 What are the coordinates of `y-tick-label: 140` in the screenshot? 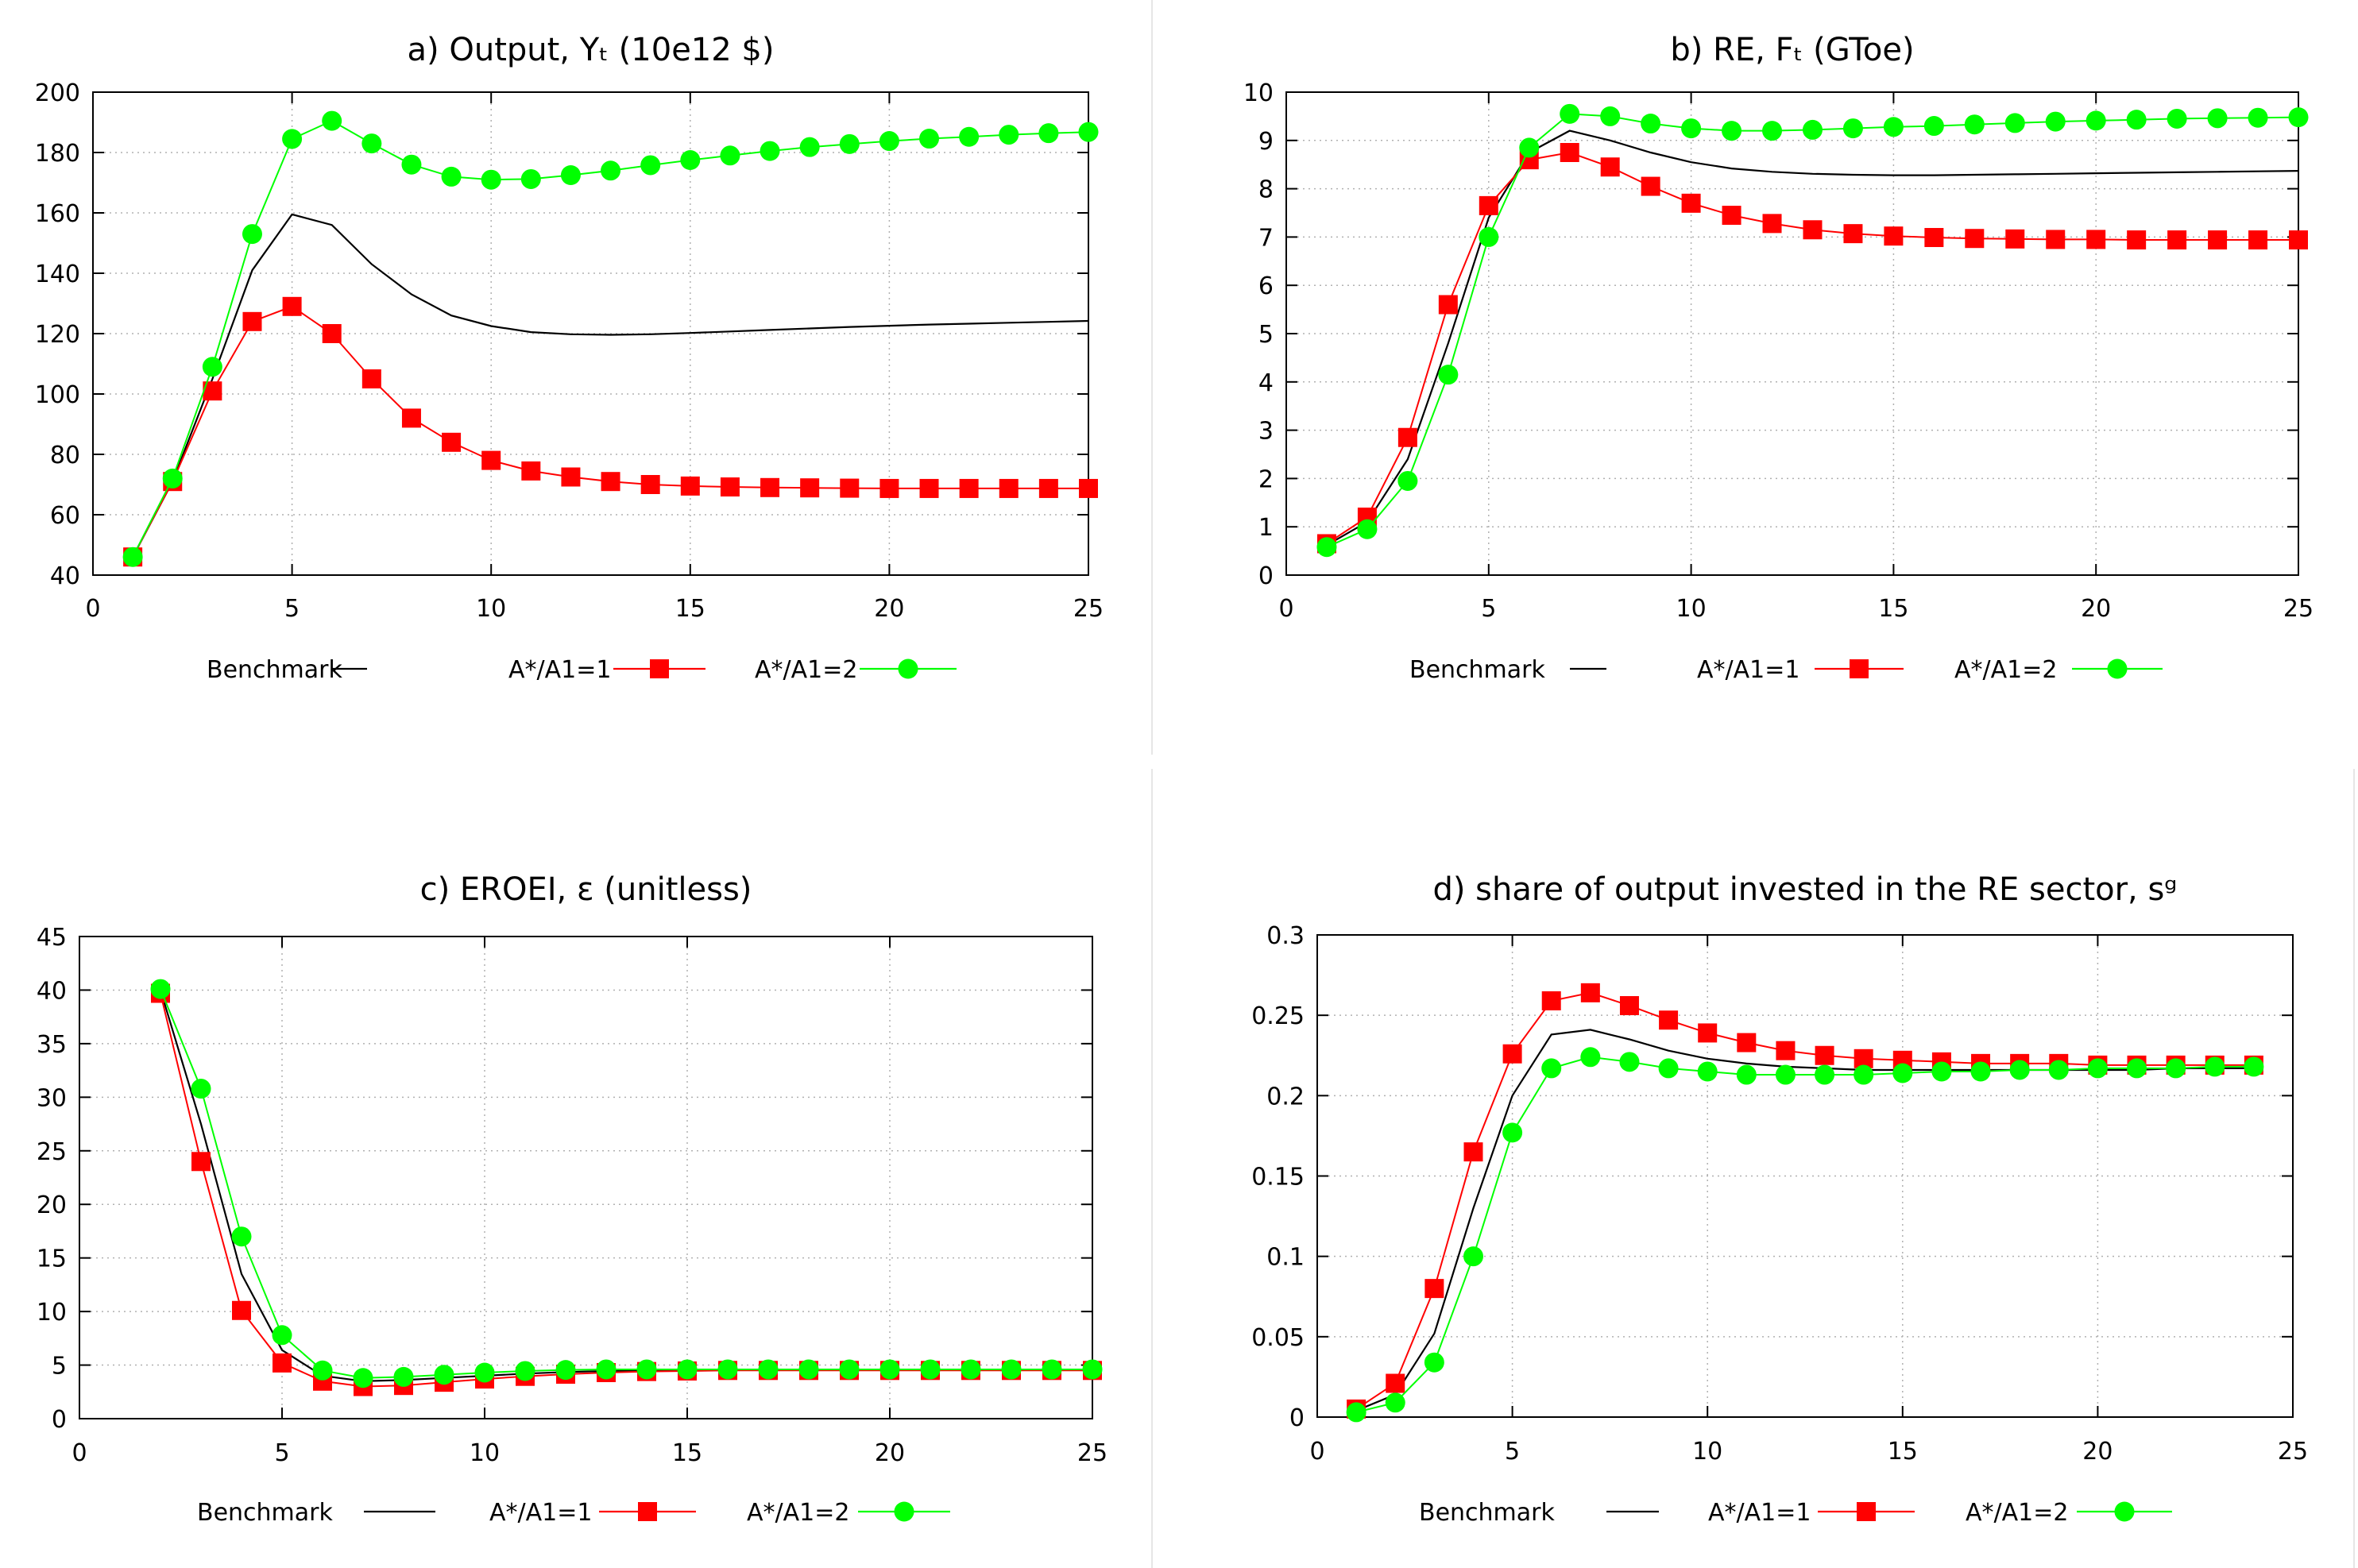 It's located at (57, 274).